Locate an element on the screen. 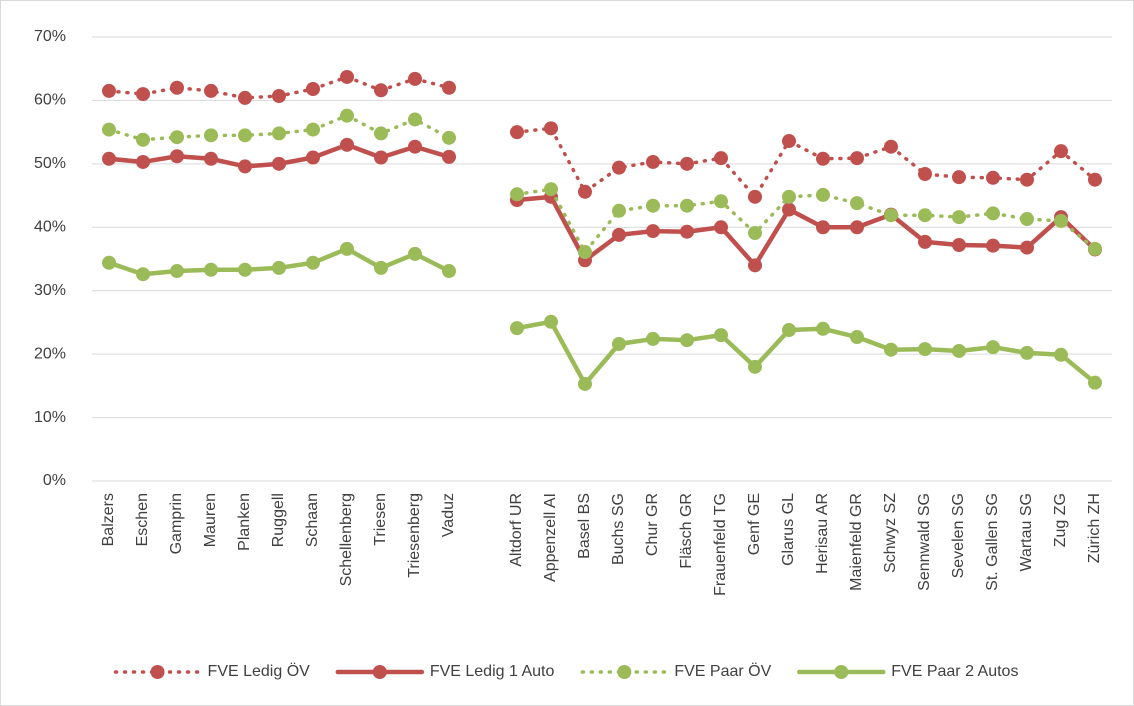 The image size is (1134, 706). legend-label: FVE Paar ÖV is located at coordinates (722, 671).